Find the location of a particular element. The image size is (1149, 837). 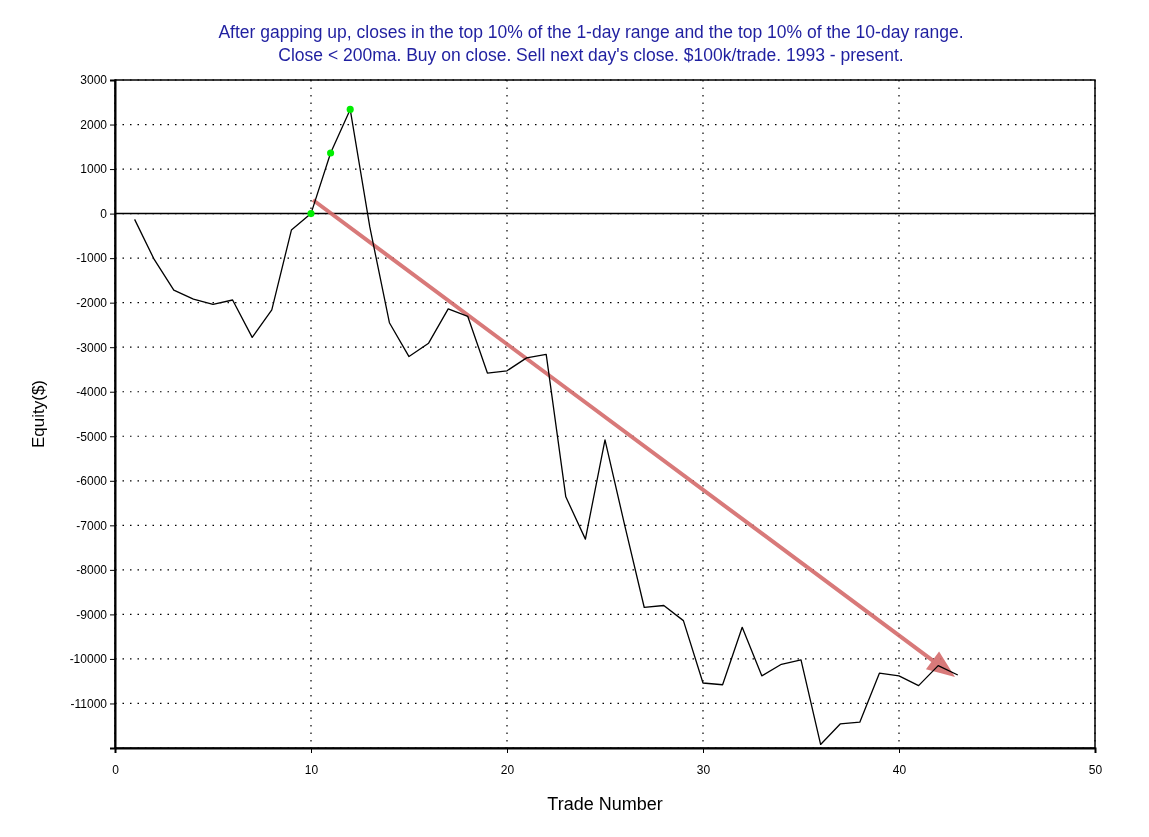

x-tick-label: 10 is located at coordinates (311, 770).